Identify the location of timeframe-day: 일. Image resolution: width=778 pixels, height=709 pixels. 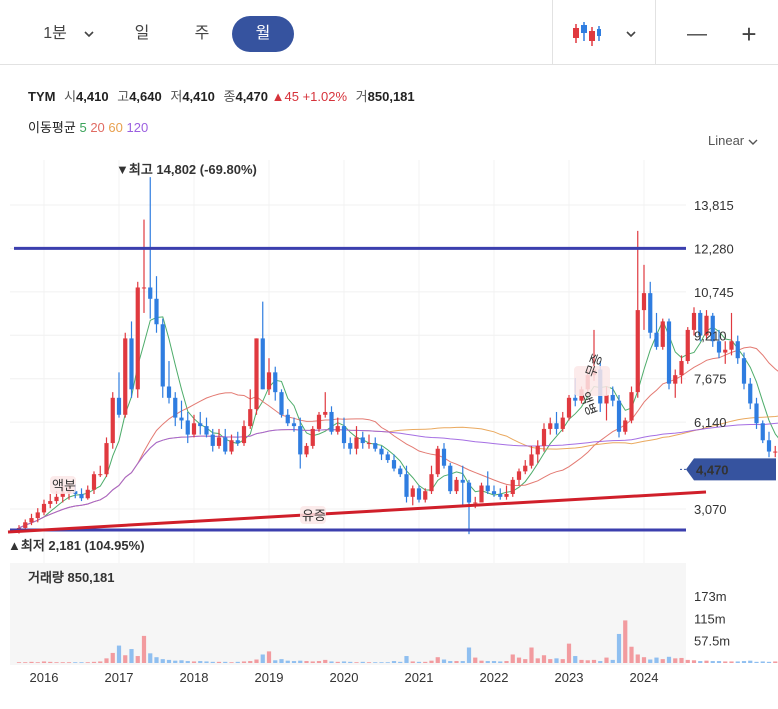
(142, 34).